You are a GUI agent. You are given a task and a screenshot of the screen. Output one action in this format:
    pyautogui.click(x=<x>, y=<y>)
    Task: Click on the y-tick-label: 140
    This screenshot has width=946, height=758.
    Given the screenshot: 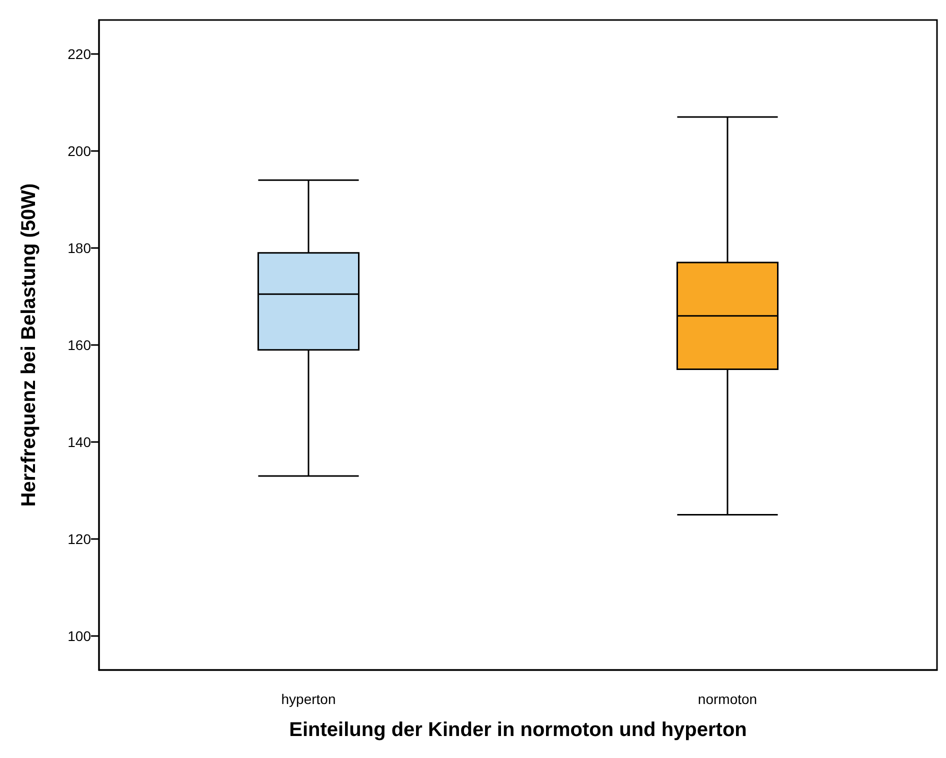 What is the action you would take?
    pyautogui.click(x=80, y=442)
    